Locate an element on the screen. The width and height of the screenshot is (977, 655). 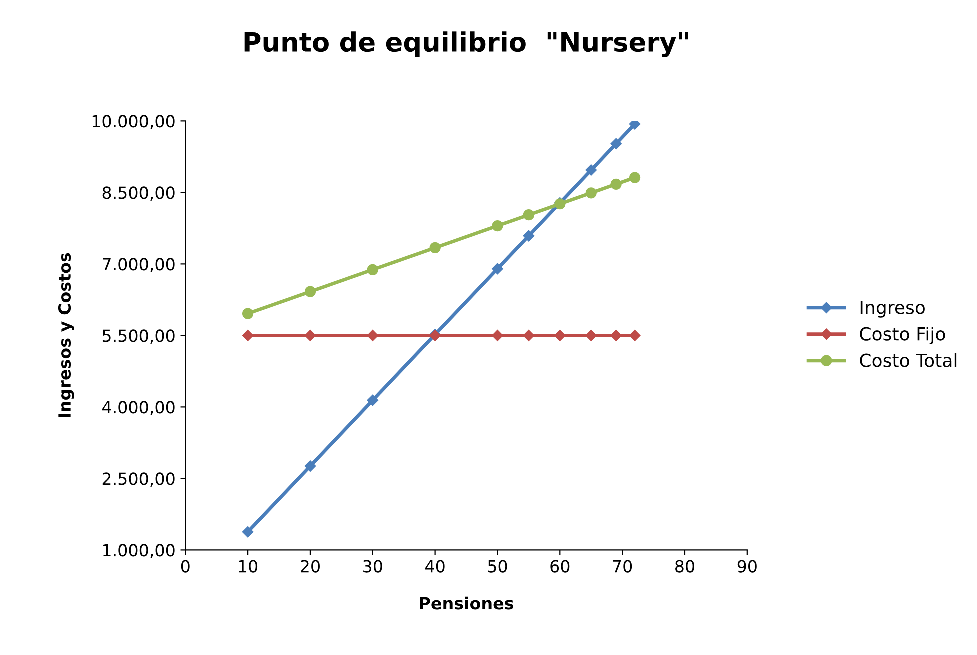
y-tick-label: 1.000,00 is located at coordinates (139, 551).